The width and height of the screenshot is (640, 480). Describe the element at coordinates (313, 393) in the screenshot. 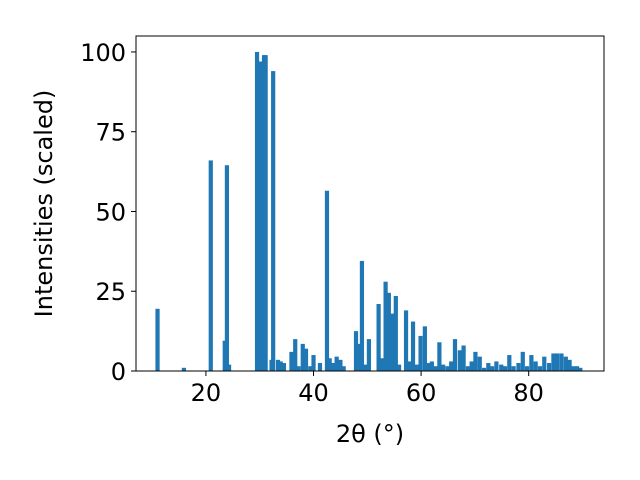

I see `x-tick-label: 40` at that location.